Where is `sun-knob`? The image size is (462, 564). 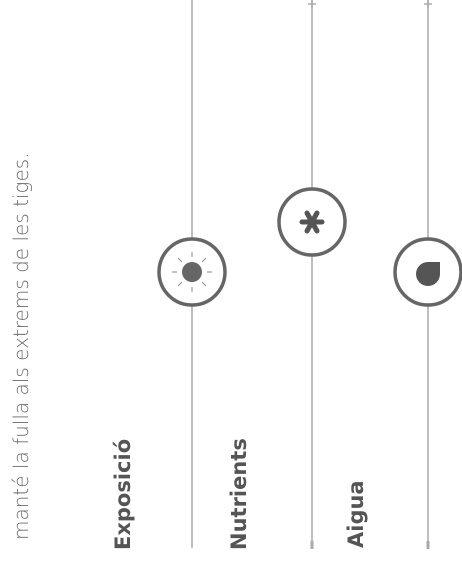 sun-knob is located at coordinates (192, 272).